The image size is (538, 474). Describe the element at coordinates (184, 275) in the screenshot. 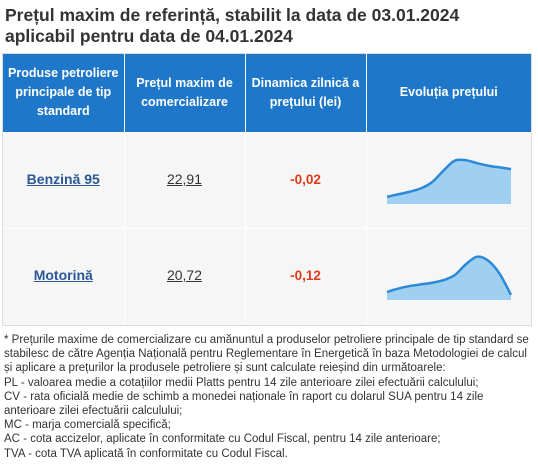

I see `price-value: 20,72` at that location.